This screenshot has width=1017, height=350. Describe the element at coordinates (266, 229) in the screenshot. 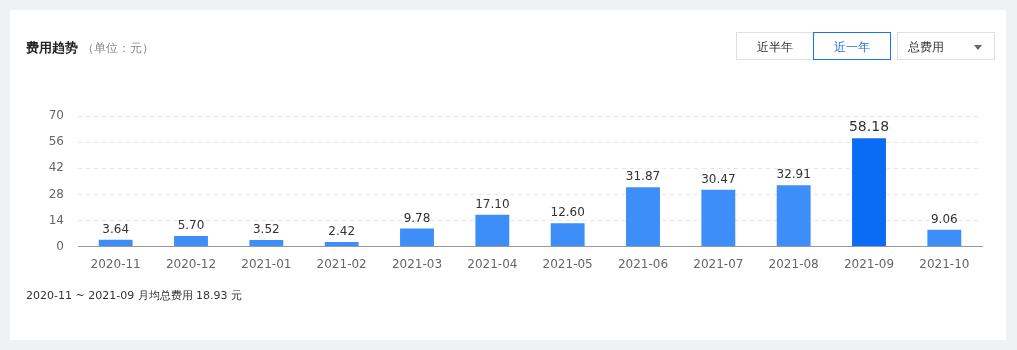

I see `data-label: 3.52` at that location.